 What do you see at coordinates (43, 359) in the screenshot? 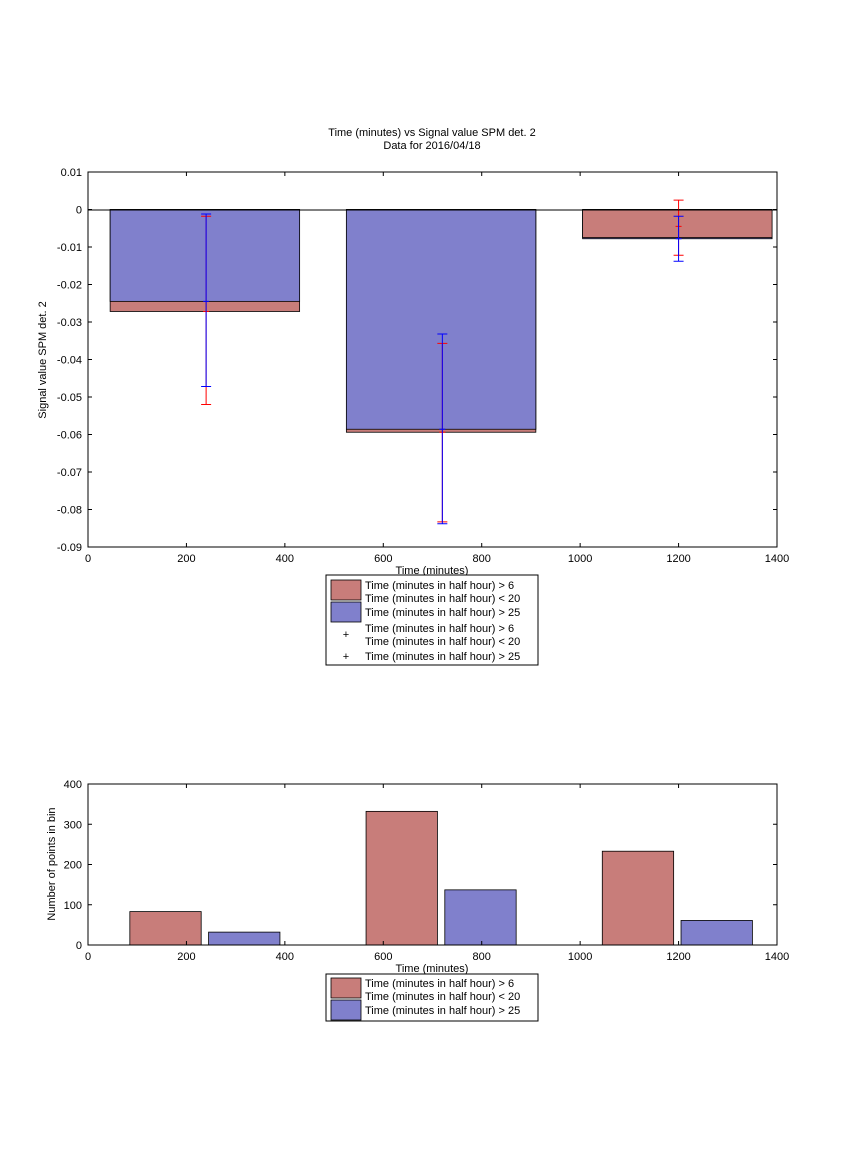
I see `y-axis-label: Signal value SPM det. 2` at bounding box center [43, 359].